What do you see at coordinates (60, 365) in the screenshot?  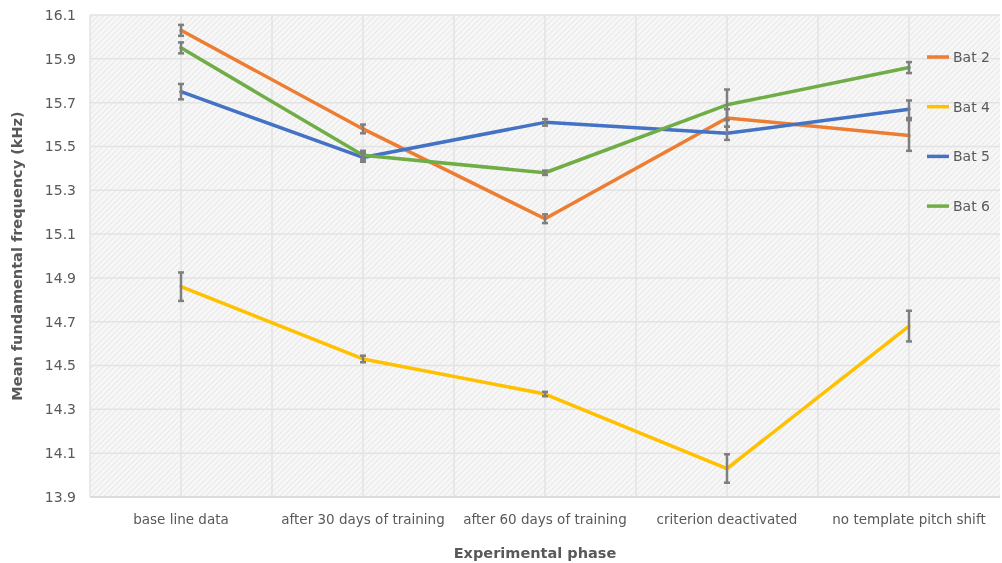 I see `y-tick-label: 14.5` at bounding box center [60, 365].